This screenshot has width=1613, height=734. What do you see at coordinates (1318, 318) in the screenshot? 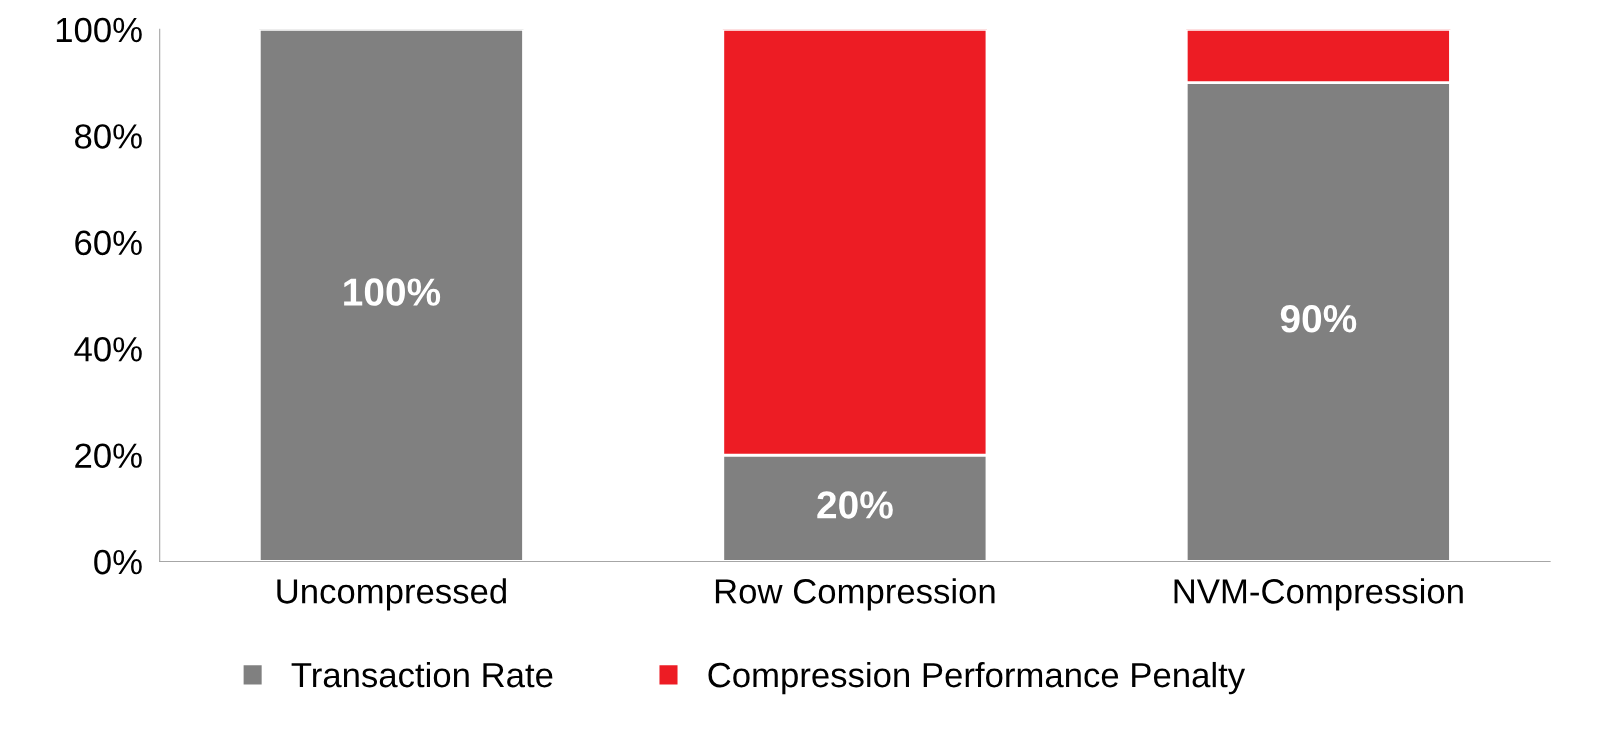
I see `data-label: 90%` at bounding box center [1318, 318].